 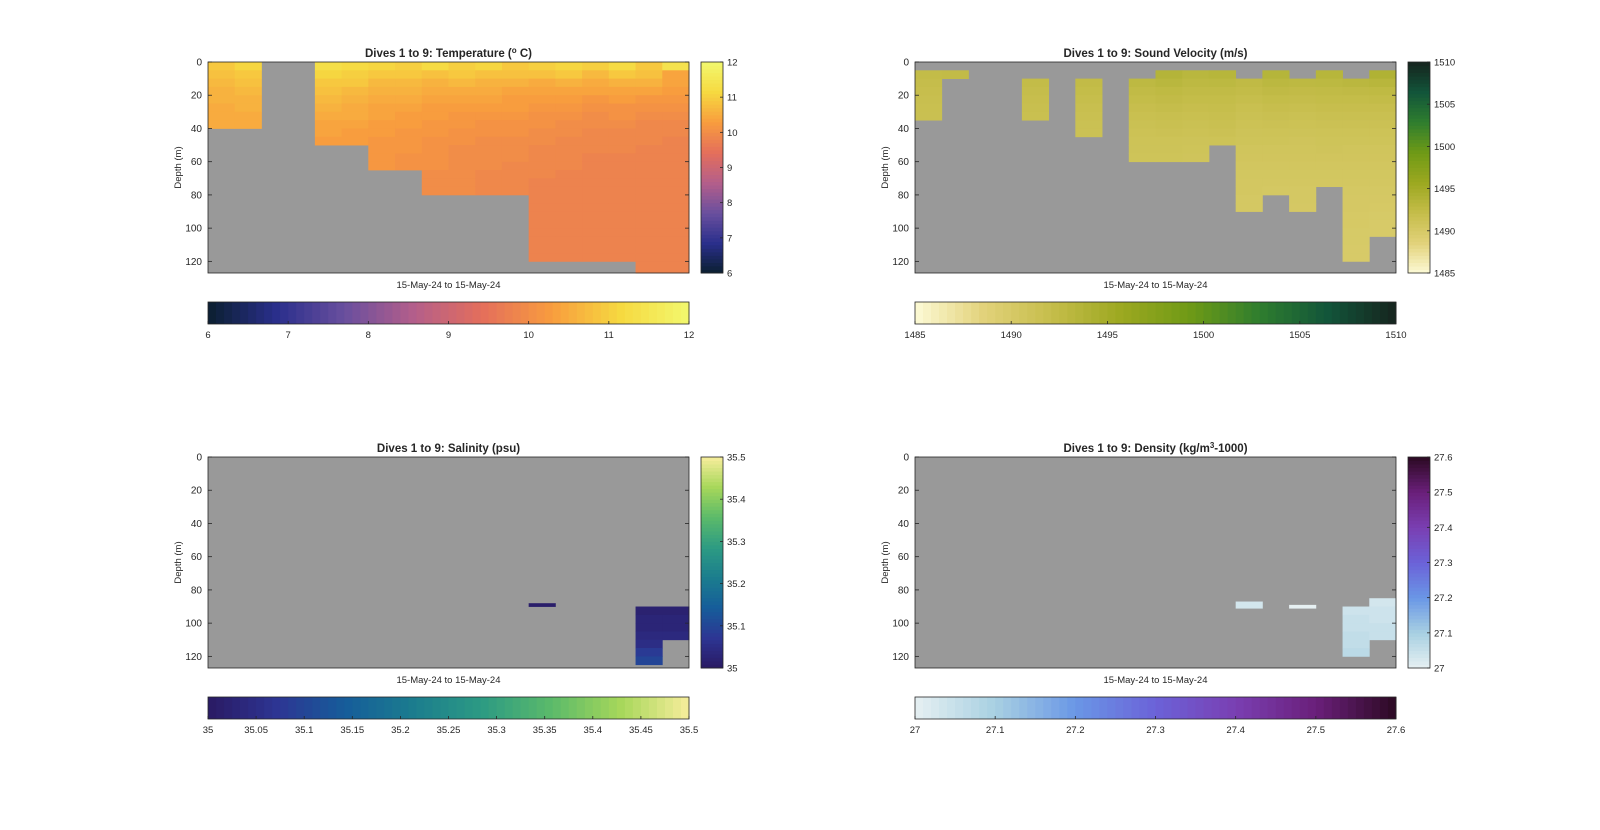 What do you see at coordinates (729, 203) in the screenshot?
I see `vertical-colorbar-tick-label: 8` at bounding box center [729, 203].